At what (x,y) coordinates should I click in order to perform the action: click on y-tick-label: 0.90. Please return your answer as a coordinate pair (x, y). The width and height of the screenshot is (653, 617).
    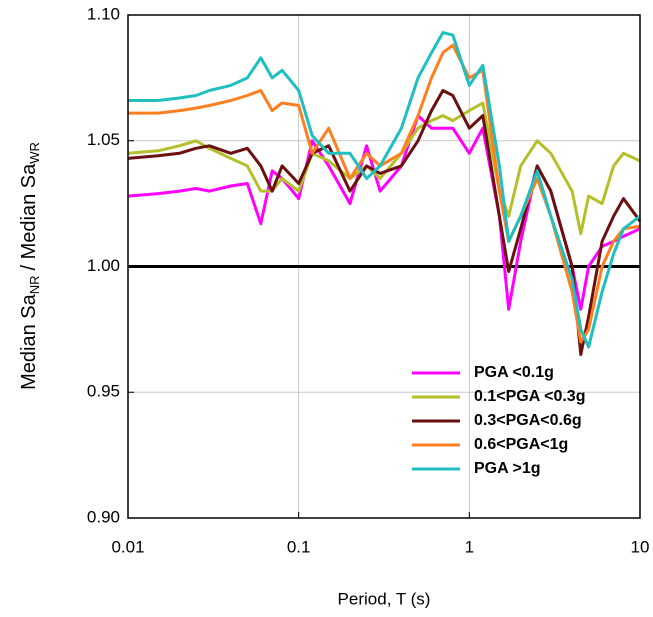
    Looking at the image, I should click on (103, 516).